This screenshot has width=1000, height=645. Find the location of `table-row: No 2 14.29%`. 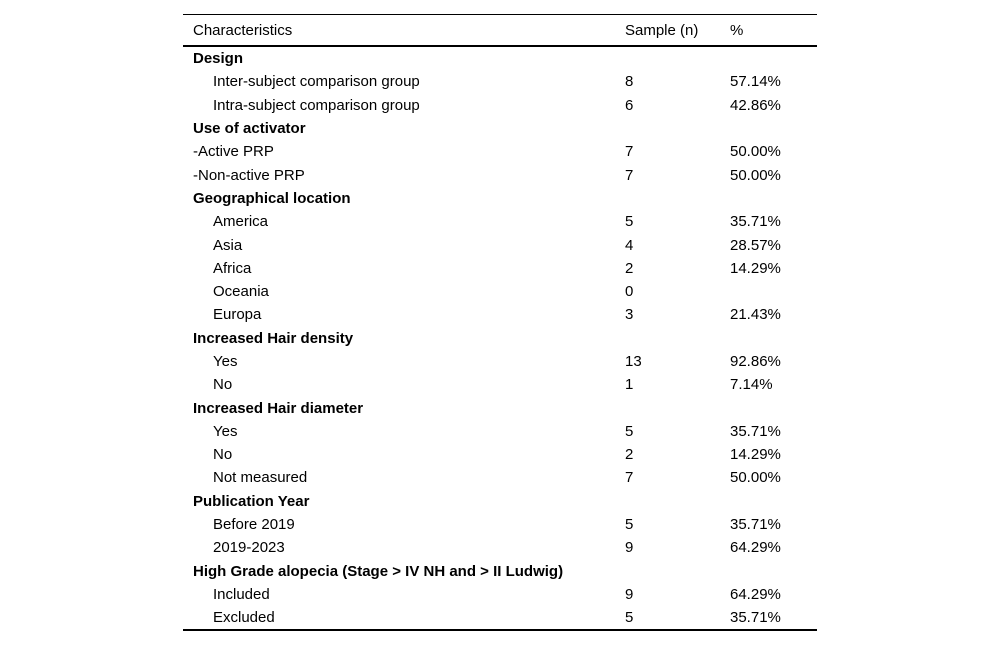

table-row: No 2 14.29% is located at coordinates (500, 454).